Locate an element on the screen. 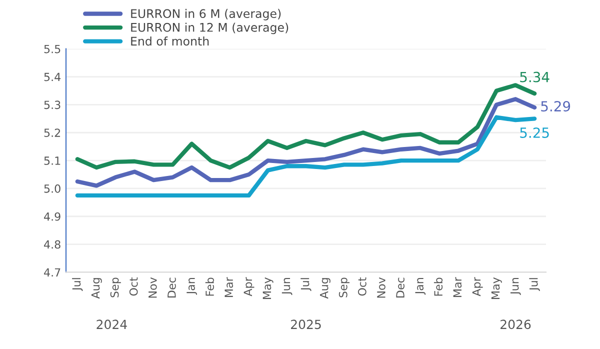  y-tick-label: 5.1 is located at coordinates (52, 160).